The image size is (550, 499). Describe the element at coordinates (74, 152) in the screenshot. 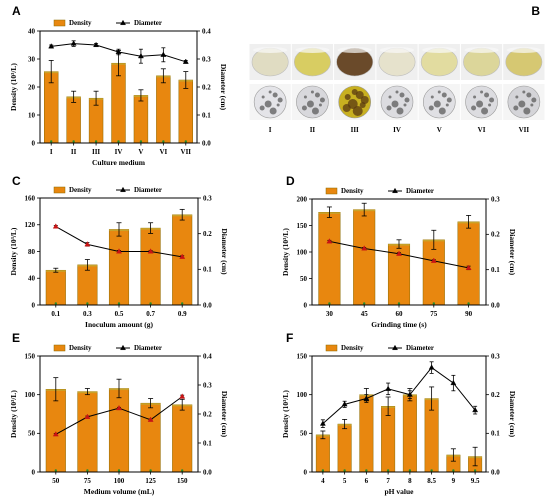

I see `x-tick-label: II` at that location.